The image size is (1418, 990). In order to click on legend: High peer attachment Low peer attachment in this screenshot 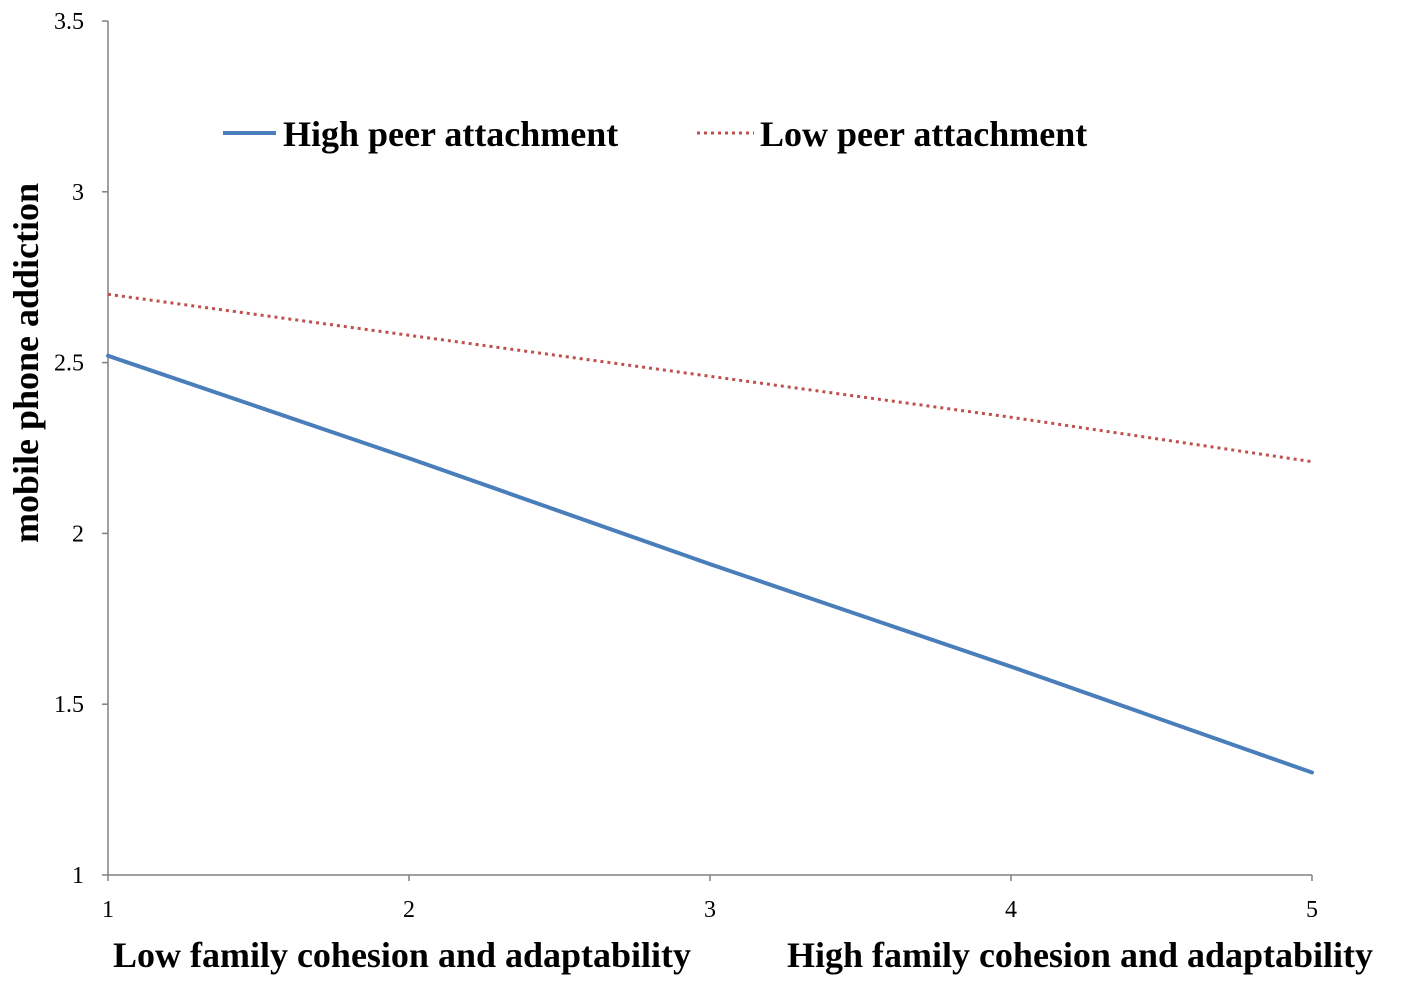, I will do `click(655, 134)`.